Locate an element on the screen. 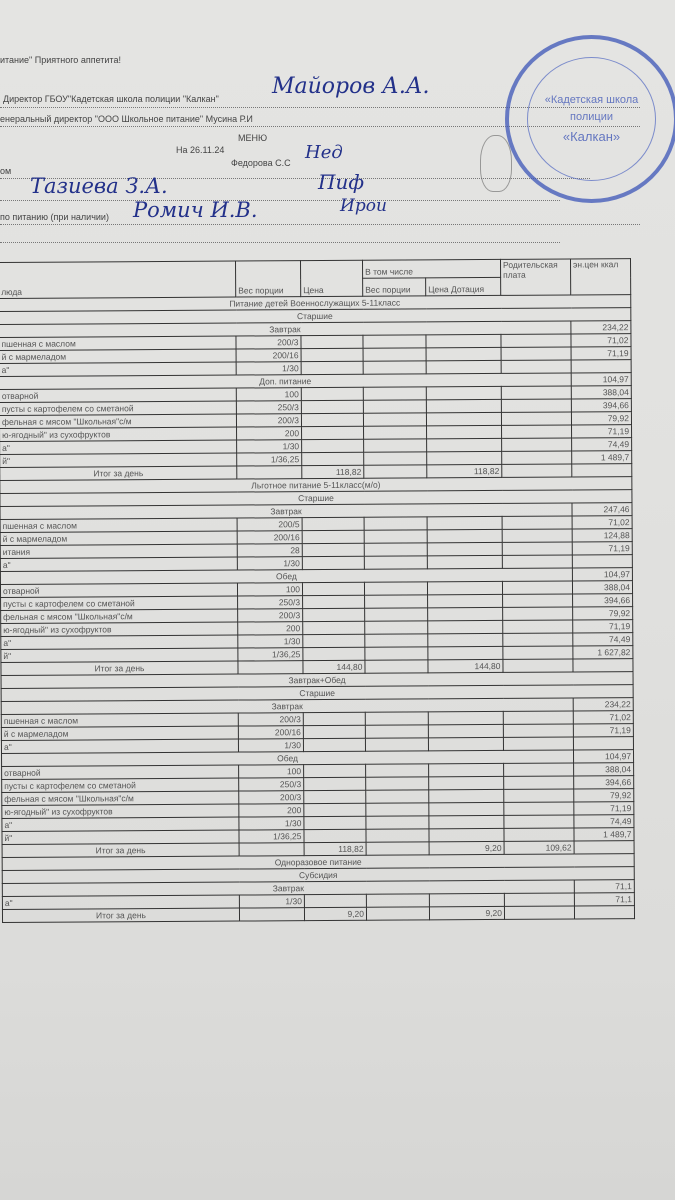  menu-date: На 26.11.24 is located at coordinates (200, 150).